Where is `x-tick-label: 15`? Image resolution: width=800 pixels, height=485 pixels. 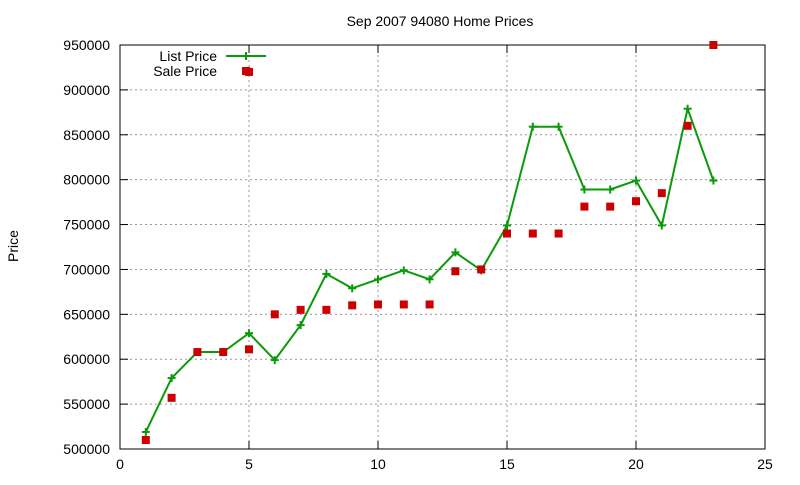 x-tick-label: 15 is located at coordinates (507, 464).